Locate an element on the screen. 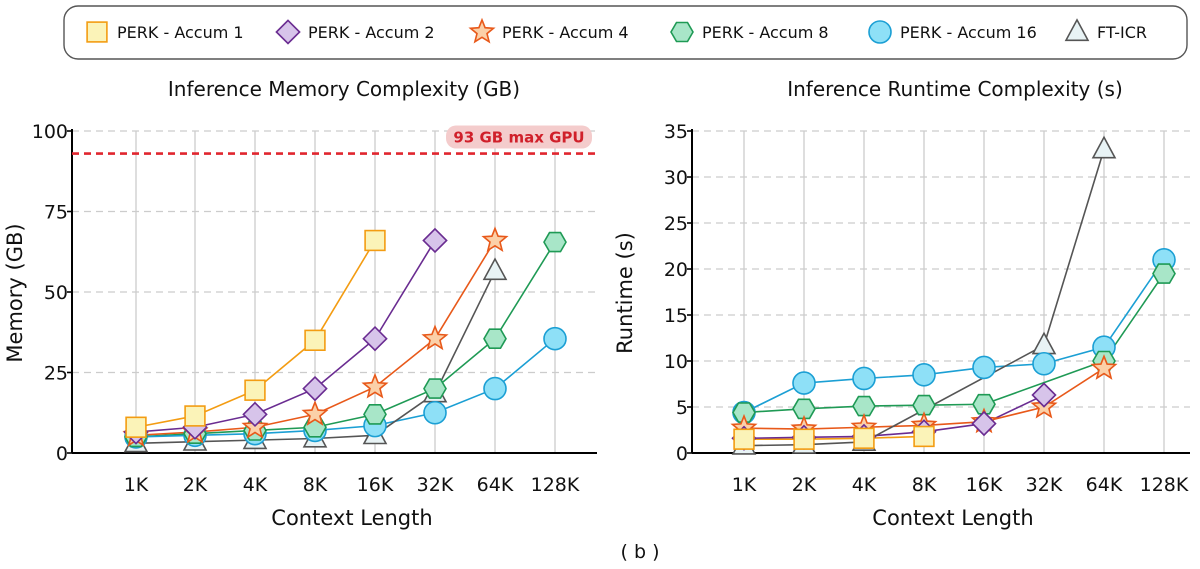 This screenshot has width=1200, height=569. legend-item-perk-accum-4: PERK - Accum 4 is located at coordinates (548, 30).